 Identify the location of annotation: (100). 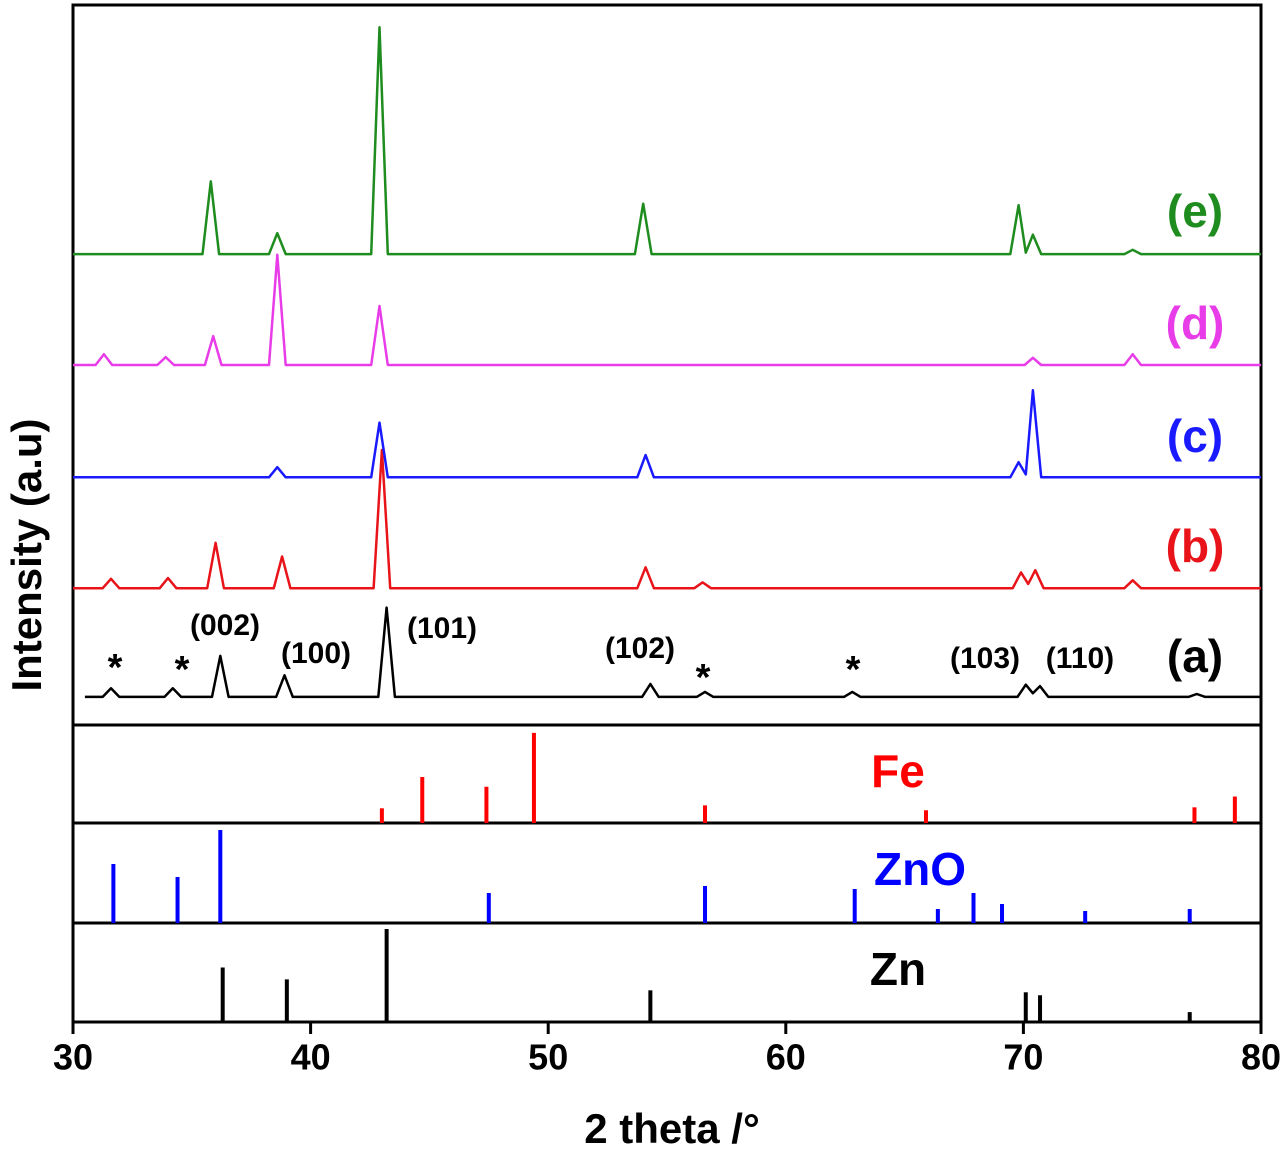
(316, 653).